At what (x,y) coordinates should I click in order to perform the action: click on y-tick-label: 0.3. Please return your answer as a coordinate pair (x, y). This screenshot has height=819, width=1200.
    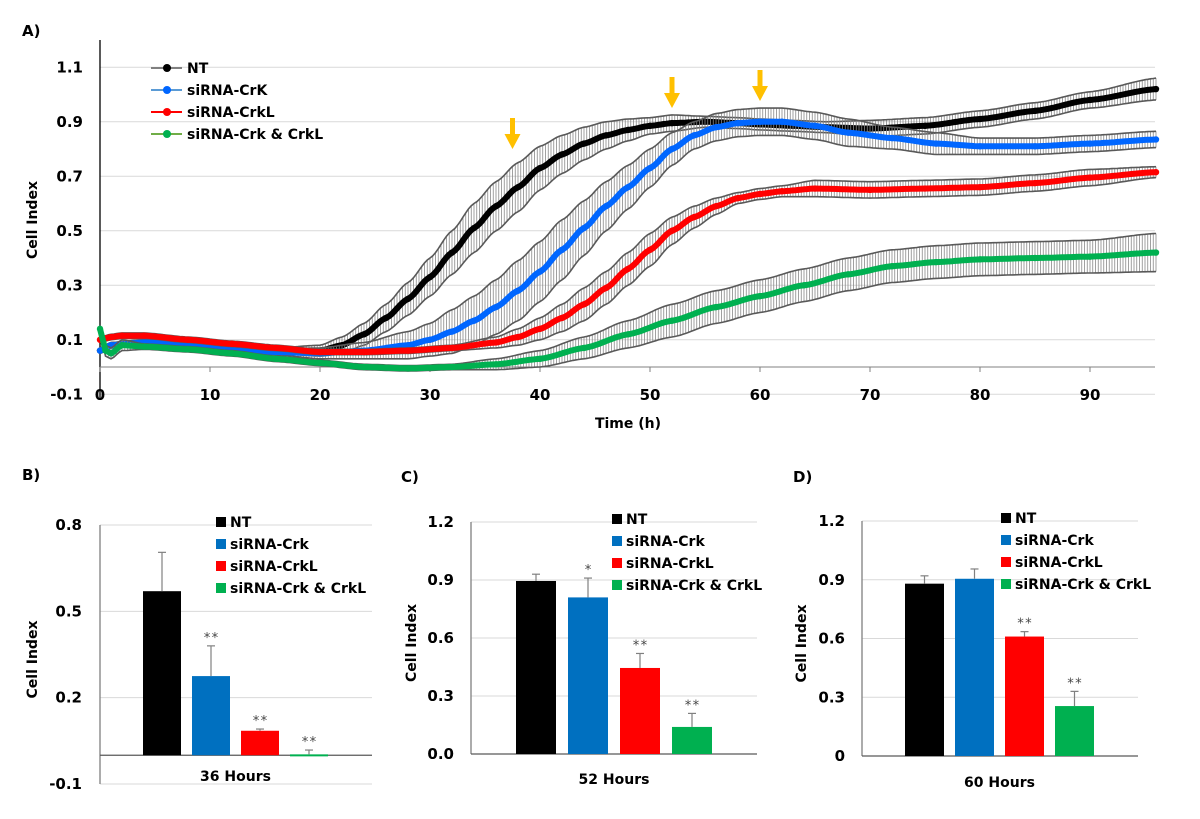
    Looking at the image, I should click on (440, 696).